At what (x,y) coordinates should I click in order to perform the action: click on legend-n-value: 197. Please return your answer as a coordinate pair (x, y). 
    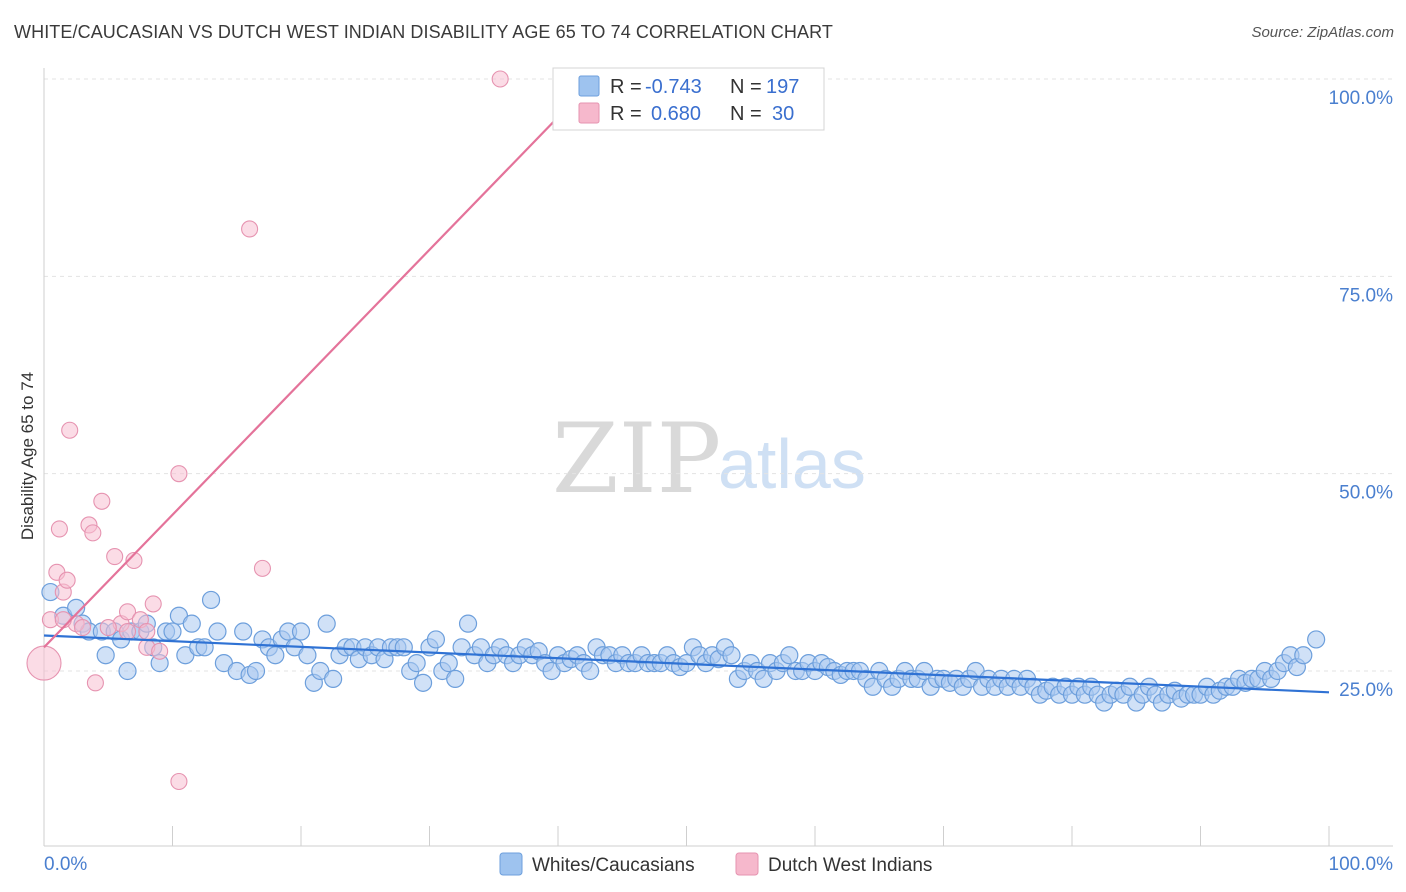
    Looking at the image, I should click on (782, 87).